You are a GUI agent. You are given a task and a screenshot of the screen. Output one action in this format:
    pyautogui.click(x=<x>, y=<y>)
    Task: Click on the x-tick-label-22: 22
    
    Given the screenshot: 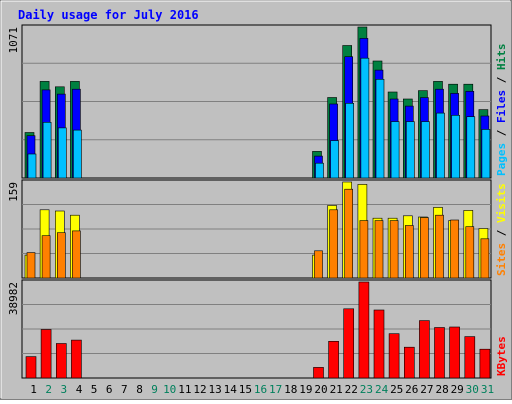 What is the action you would take?
    pyautogui.click(x=351, y=389)
    